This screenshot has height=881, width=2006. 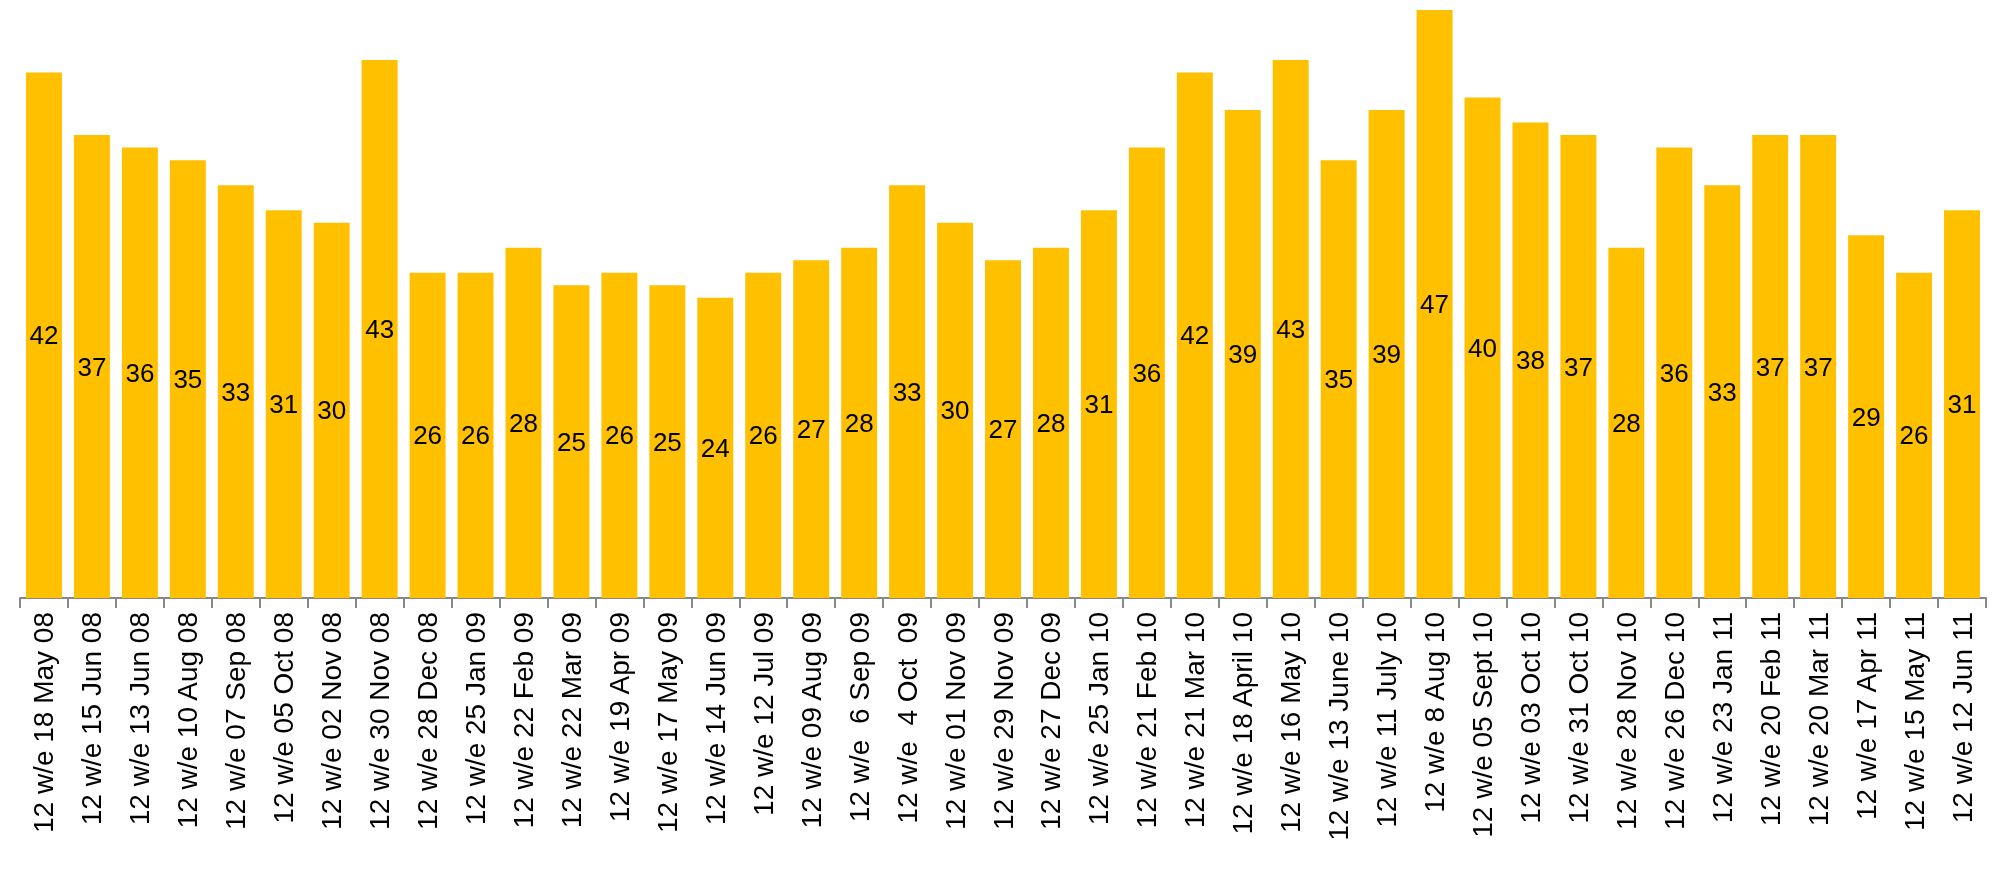 What do you see at coordinates (619, 717) in the screenshot?
I see `x-tick-label: 12 w/e 19 Apr 09` at bounding box center [619, 717].